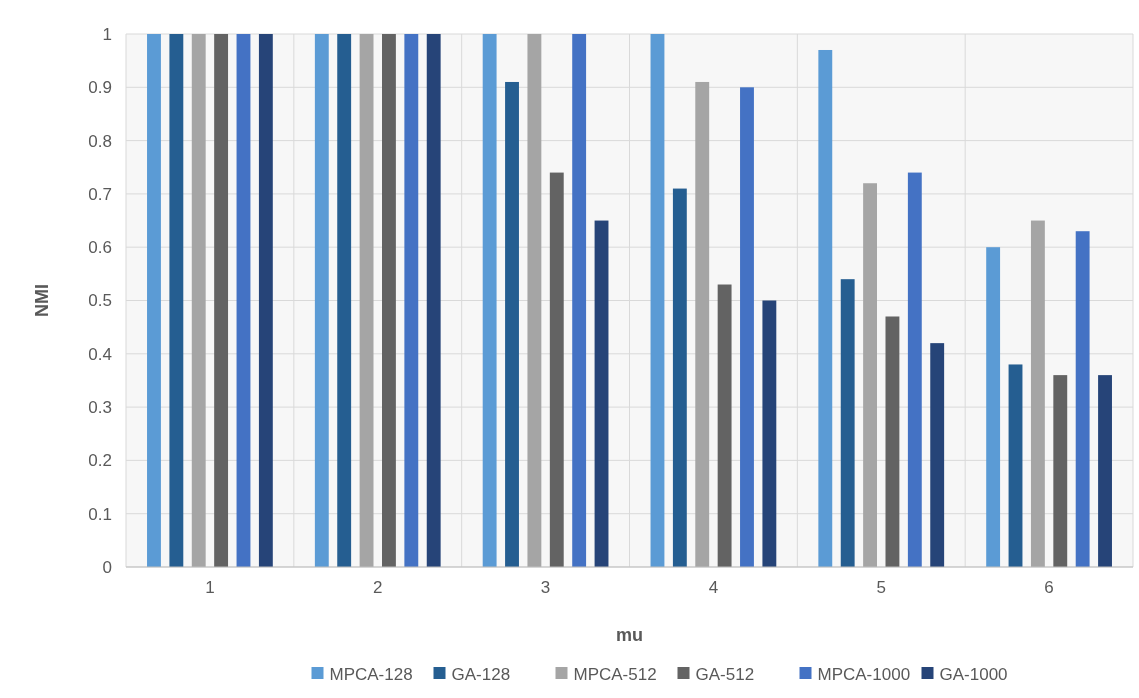 The image size is (1139, 698). What do you see at coordinates (100, 461) in the screenshot?
I see `y-tick-label: 0.2` at bounding box center [100, 461].